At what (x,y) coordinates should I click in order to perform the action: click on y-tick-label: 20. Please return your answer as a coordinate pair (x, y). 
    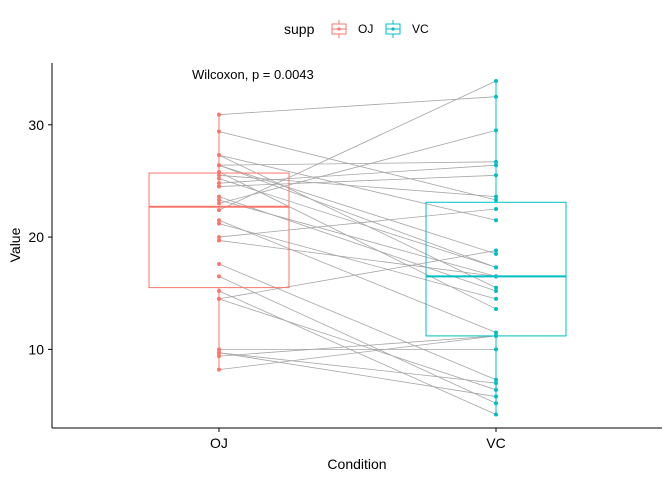
    Looking at the image, I should click on (36, 237).